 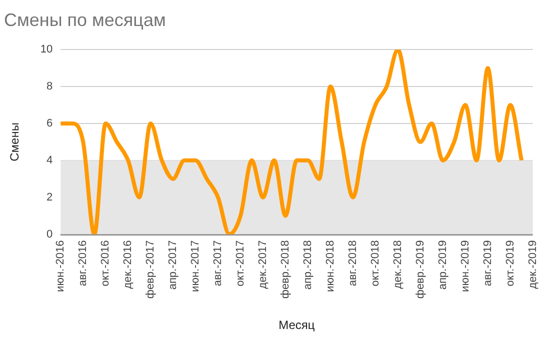 What do you see at coordinates (442, 265) in the screenshot?
I see `x-tick-label: апр.-2019` at bounding box center [442, 265].